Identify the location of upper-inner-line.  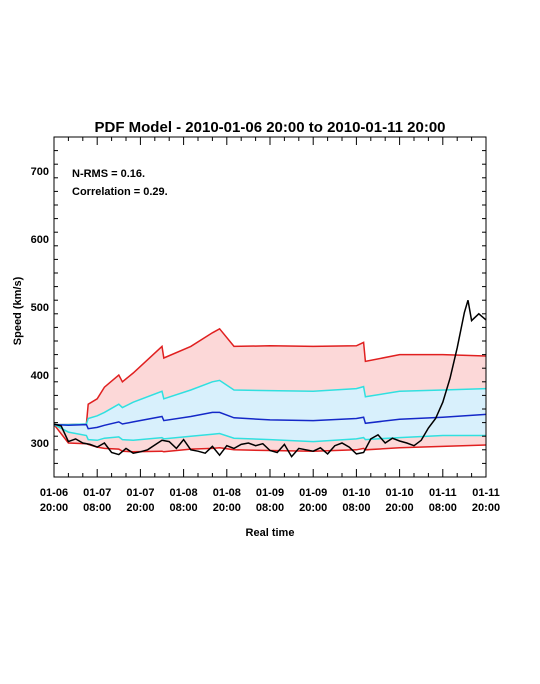
(270, 402).